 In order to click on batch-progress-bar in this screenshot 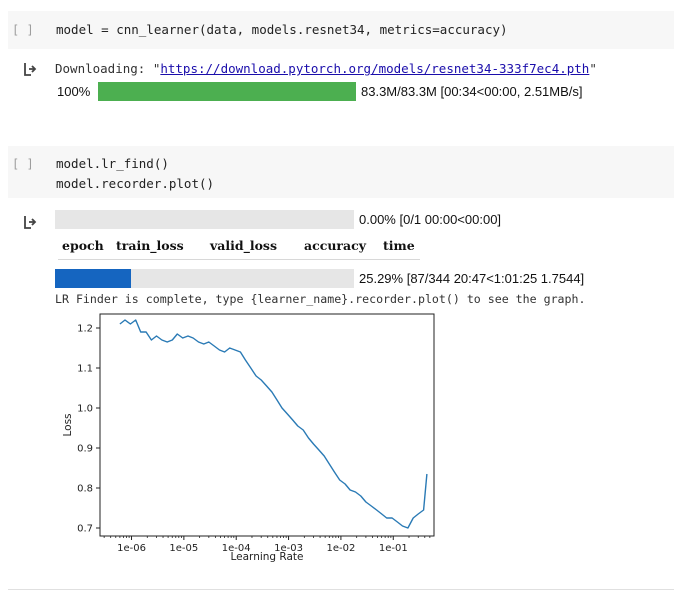, I will do `click(204, 278)`.